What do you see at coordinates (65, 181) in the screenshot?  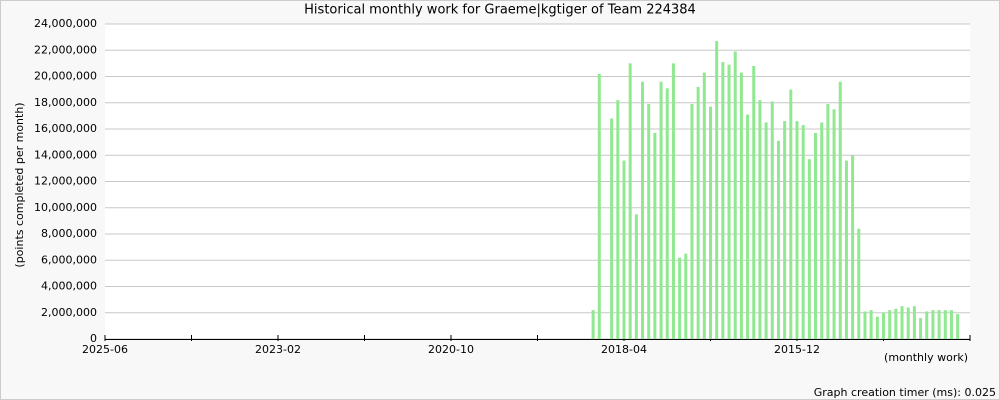 I see `y-tick-label: 12,000,000` at bounding box center [65, 181].